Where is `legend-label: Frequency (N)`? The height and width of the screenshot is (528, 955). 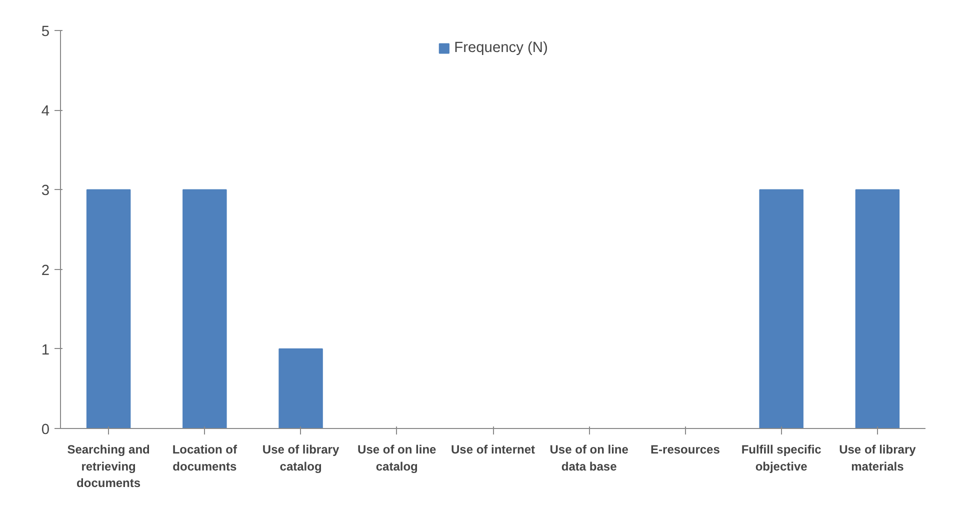 legend-label: Frequency (N) is located at coordinates (501, 48).